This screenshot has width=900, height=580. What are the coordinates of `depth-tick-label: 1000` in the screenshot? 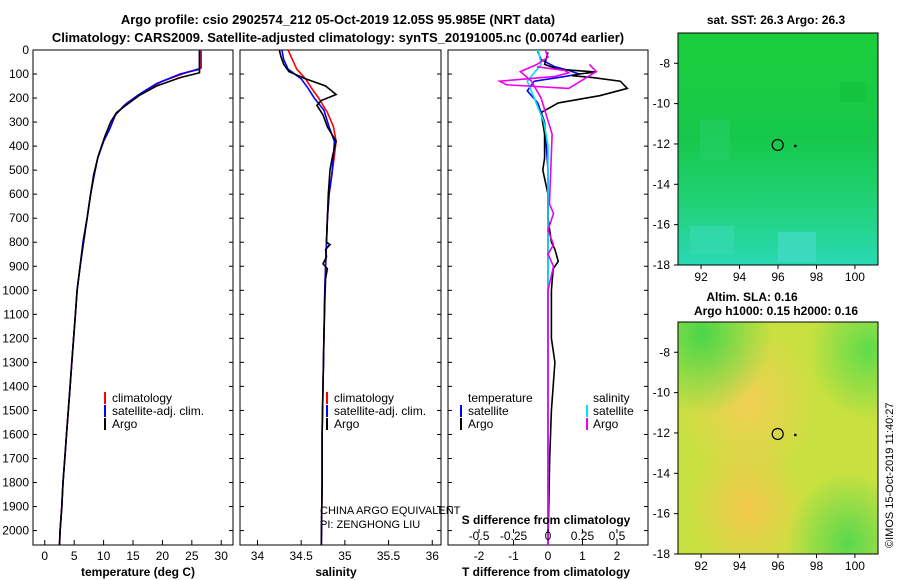 It's located at (15, 290).